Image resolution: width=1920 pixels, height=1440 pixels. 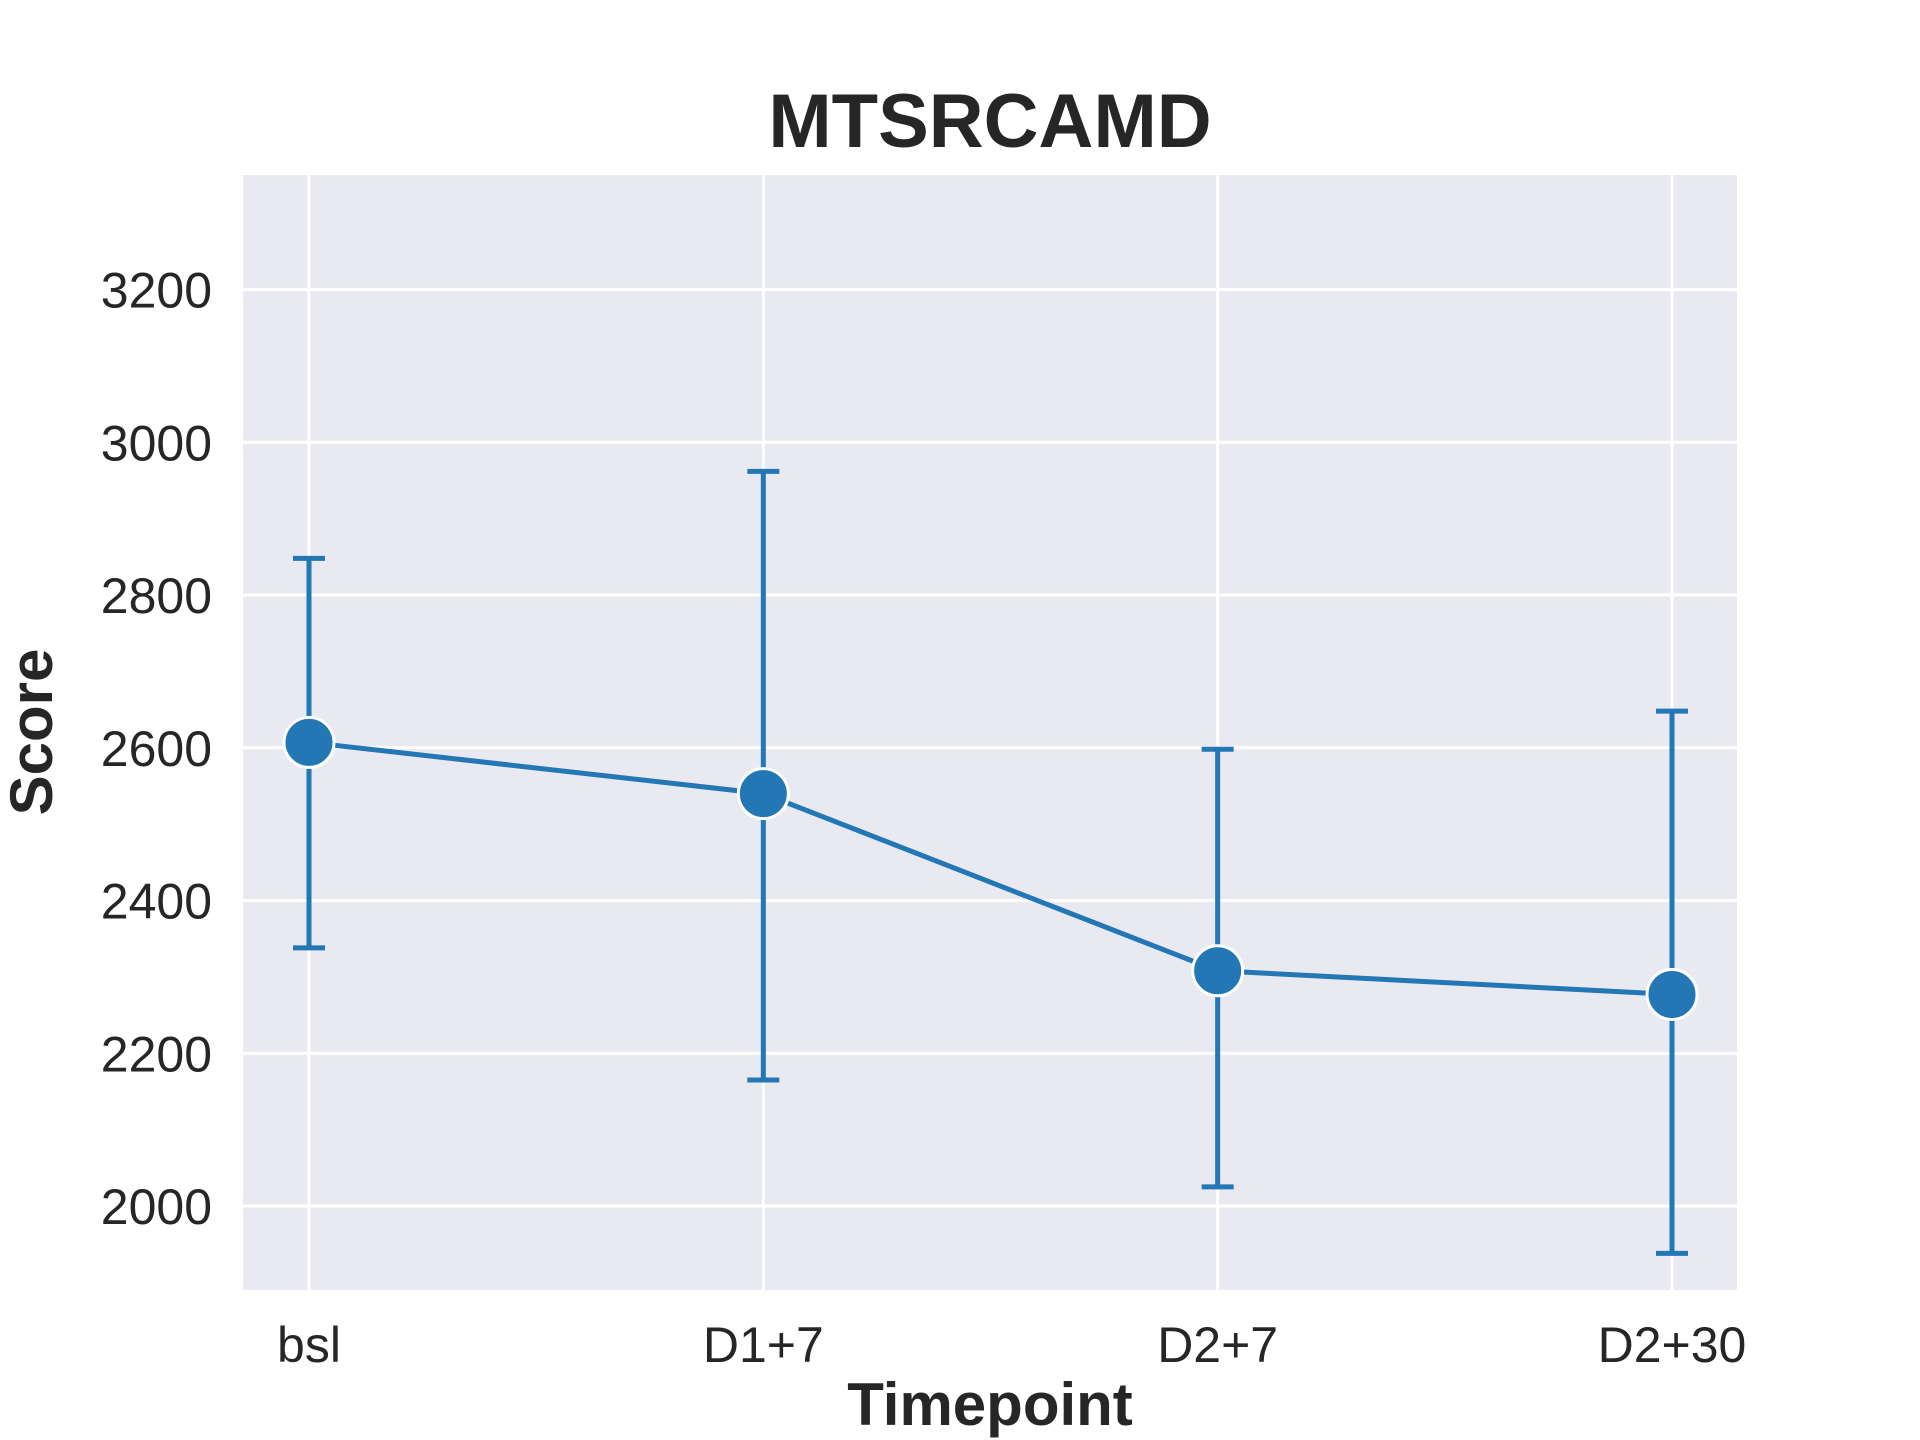 I want to click on chart-title: MTSRCAMD, so click(x=989, y=121).